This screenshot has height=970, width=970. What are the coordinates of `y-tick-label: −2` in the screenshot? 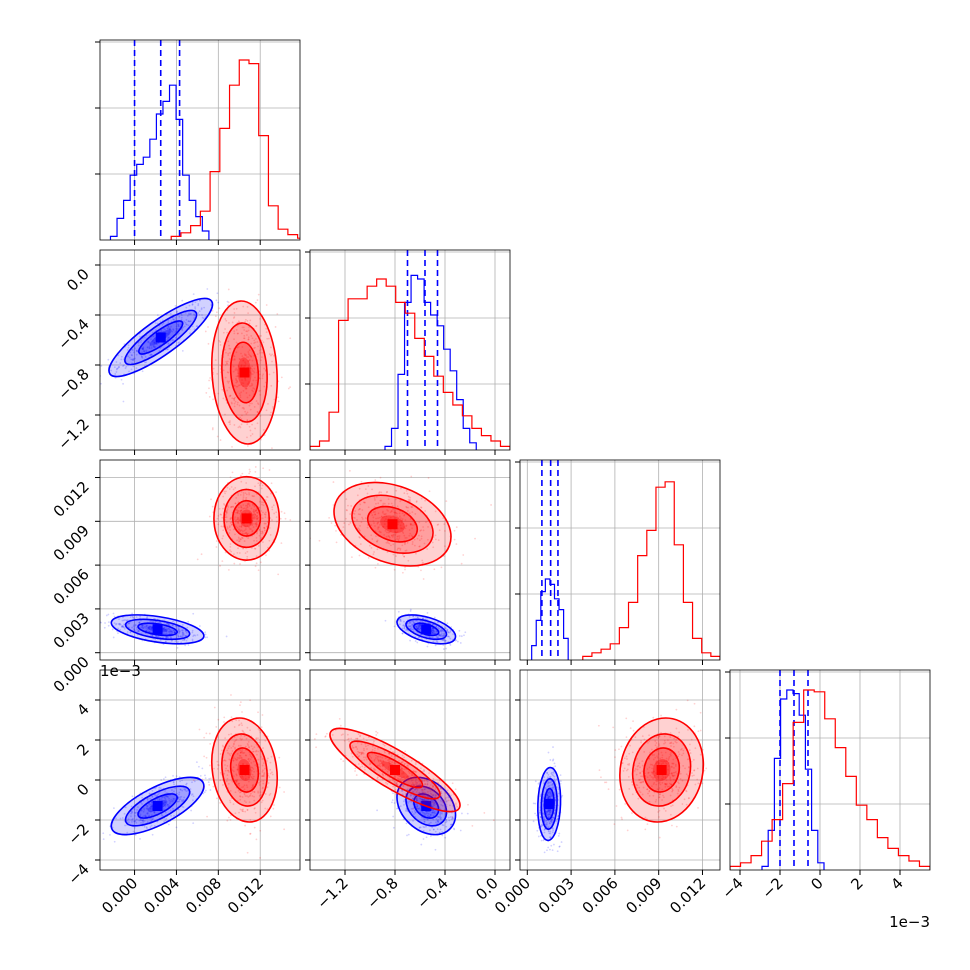 It's located at (78, 834).